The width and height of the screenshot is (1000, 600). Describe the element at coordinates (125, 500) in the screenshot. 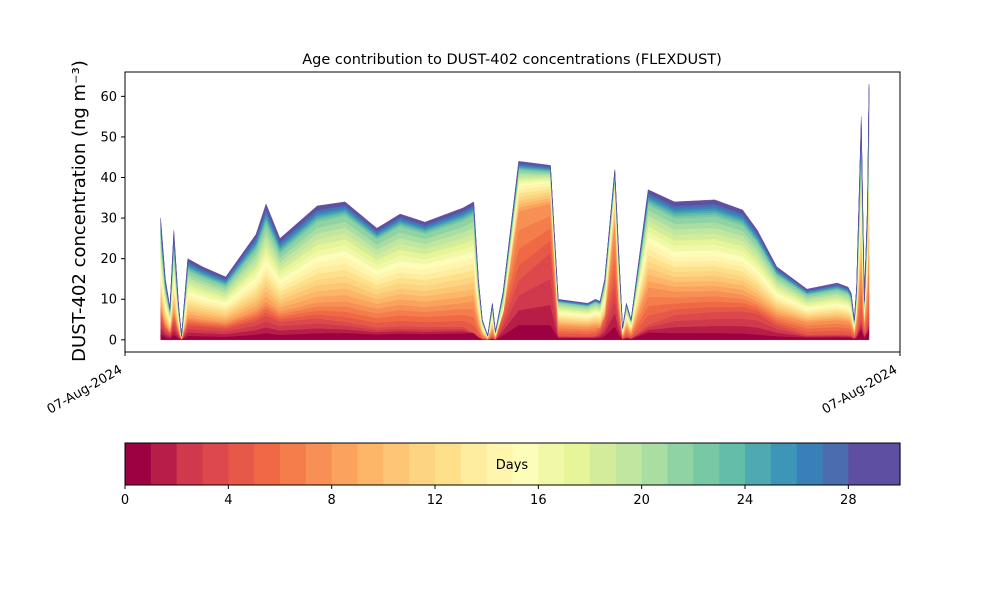

I see `colorbar-tick-label: 0` at that location.